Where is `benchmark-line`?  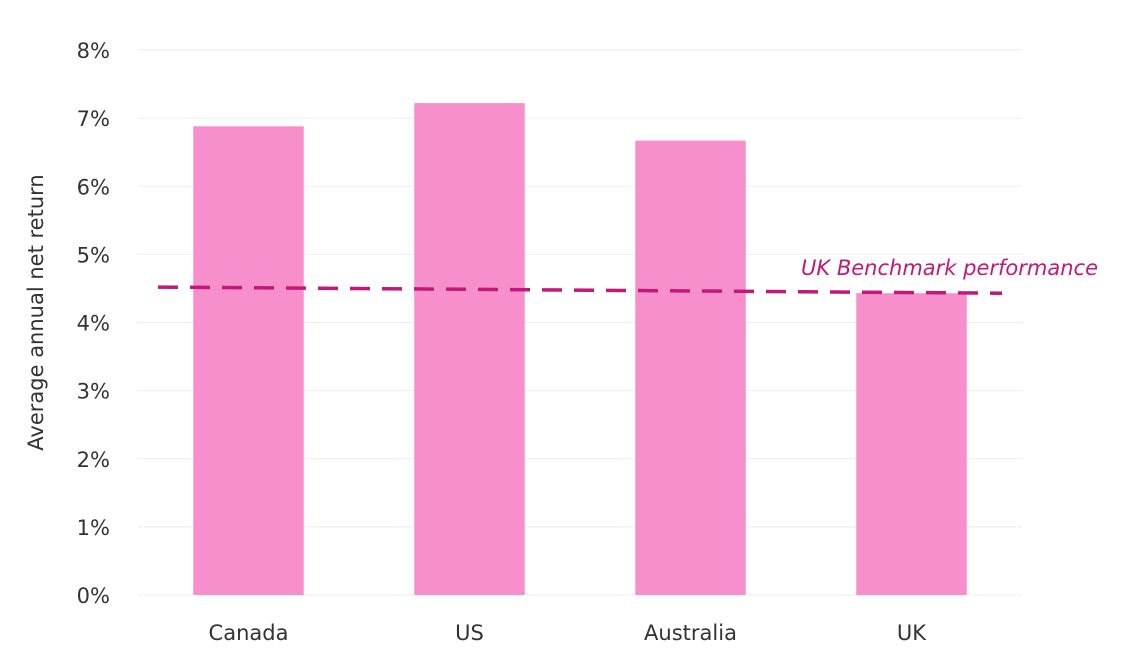
benchmark-line is located at coordinates (580, 290).